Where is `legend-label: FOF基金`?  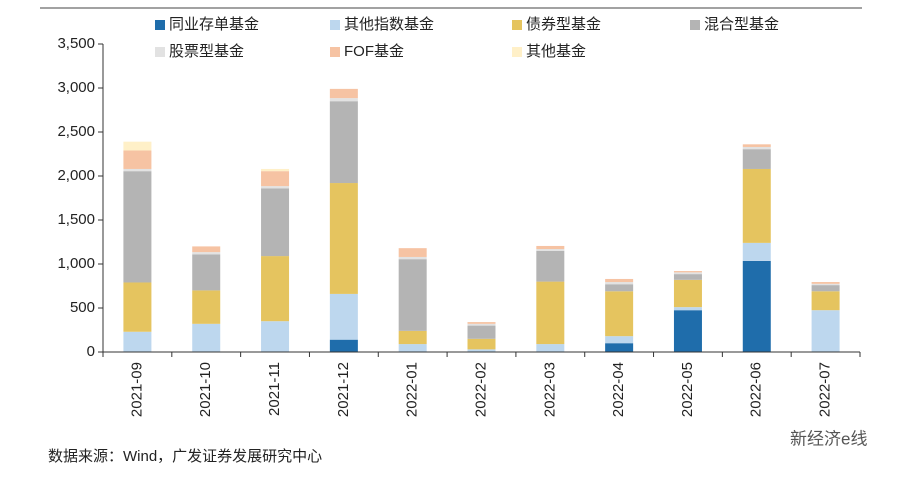 legend-label: FOF基金 is located at coordinates (374, 51).